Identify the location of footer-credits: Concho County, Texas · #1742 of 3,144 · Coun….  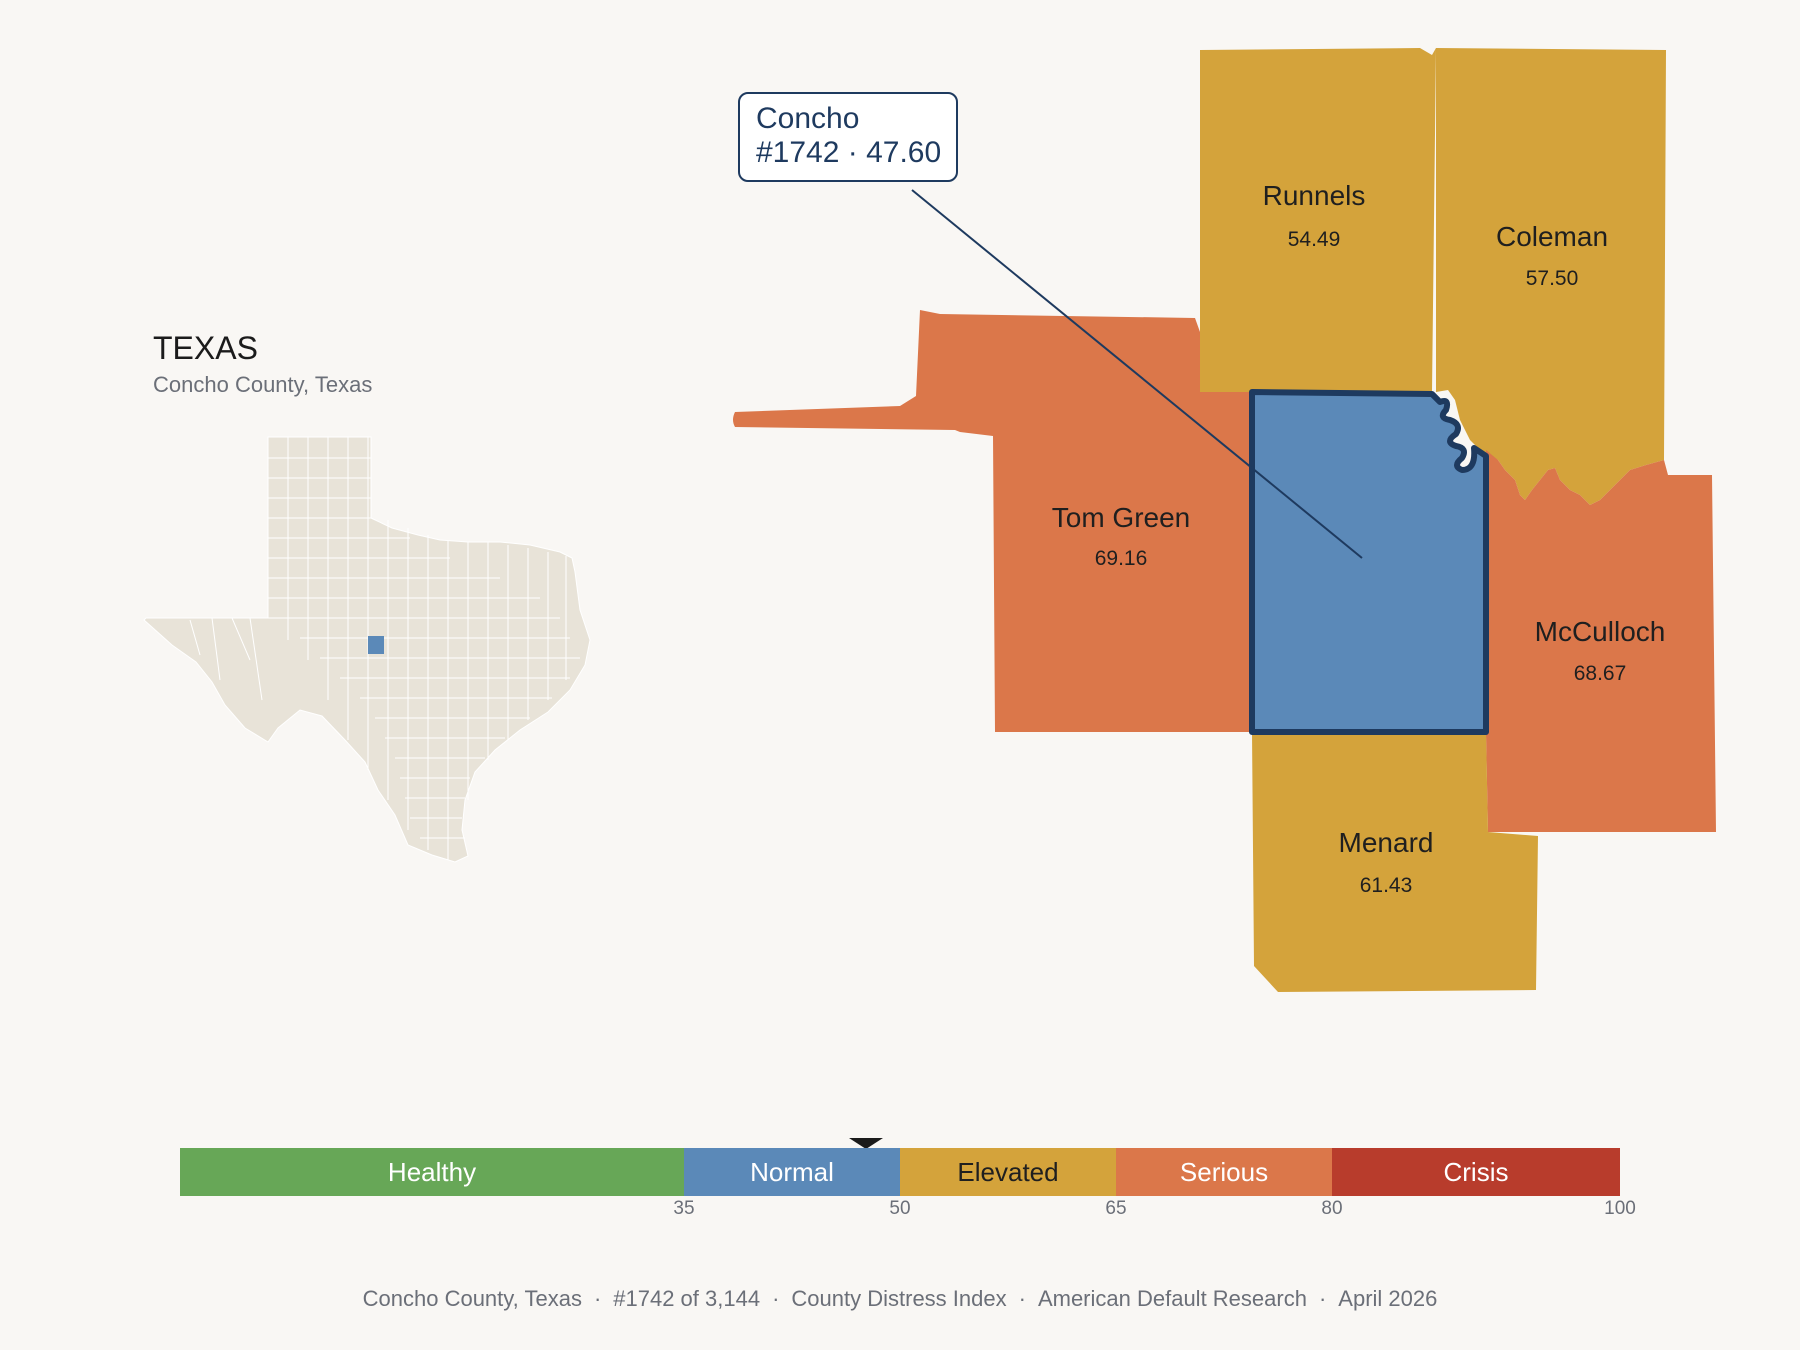
(900, 1299).